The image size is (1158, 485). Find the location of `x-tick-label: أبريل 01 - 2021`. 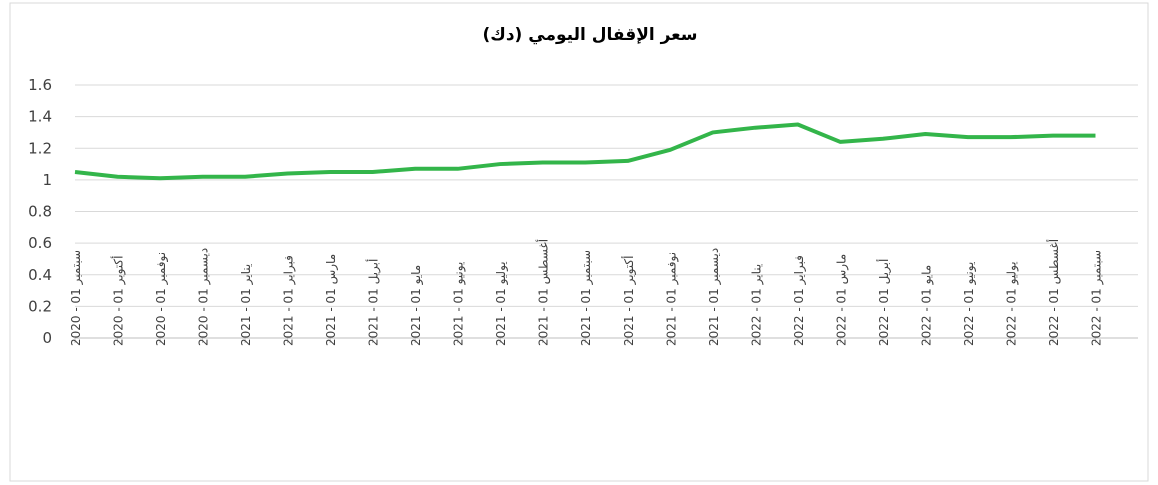

x-tick-label: أبريل 01 - 2021 is located at coordinates (374, 302).